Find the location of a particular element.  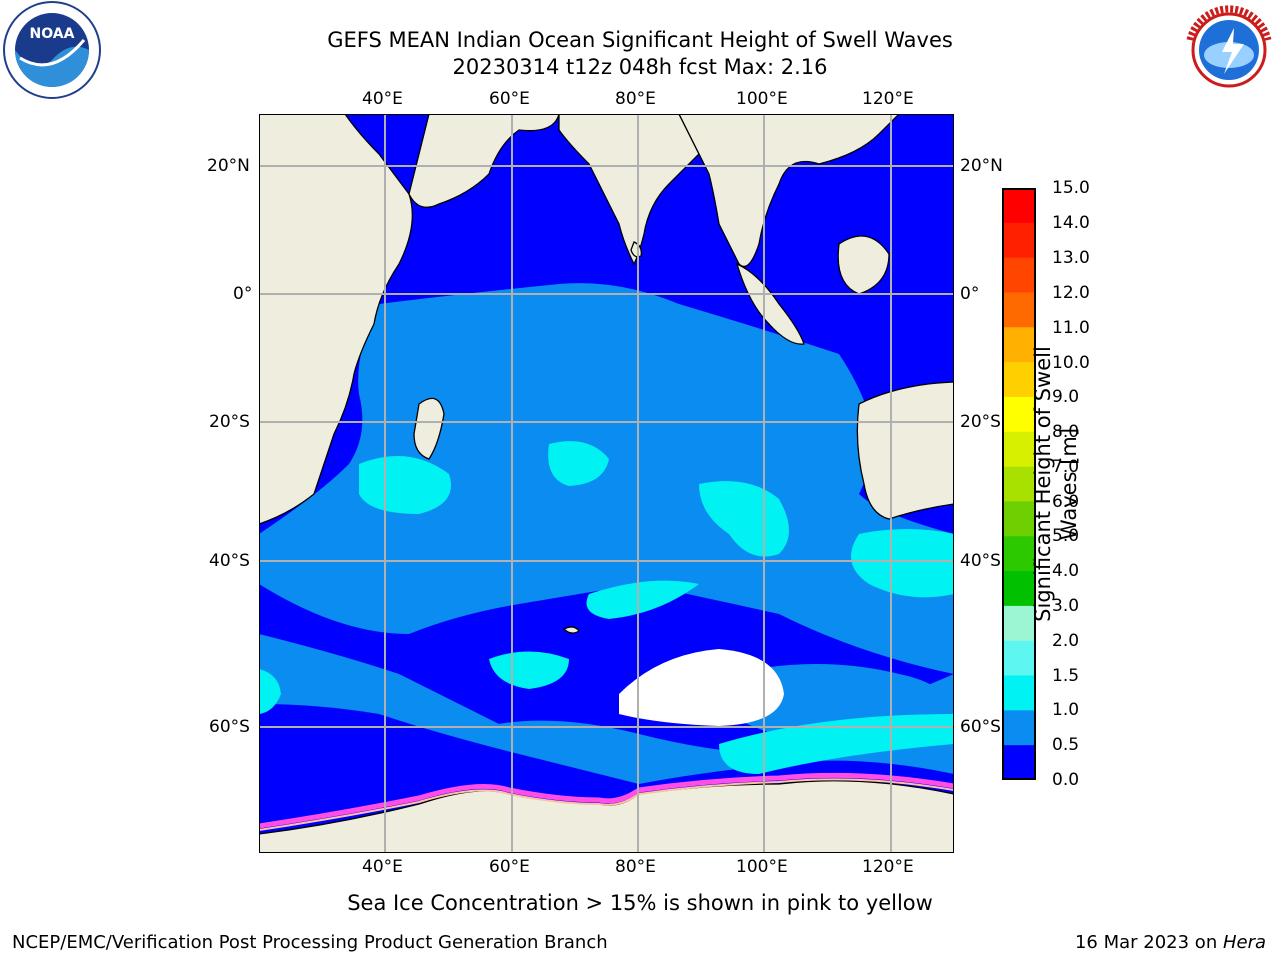

lon-tick-bottom: 40°E is located at coordinates (382, 867).